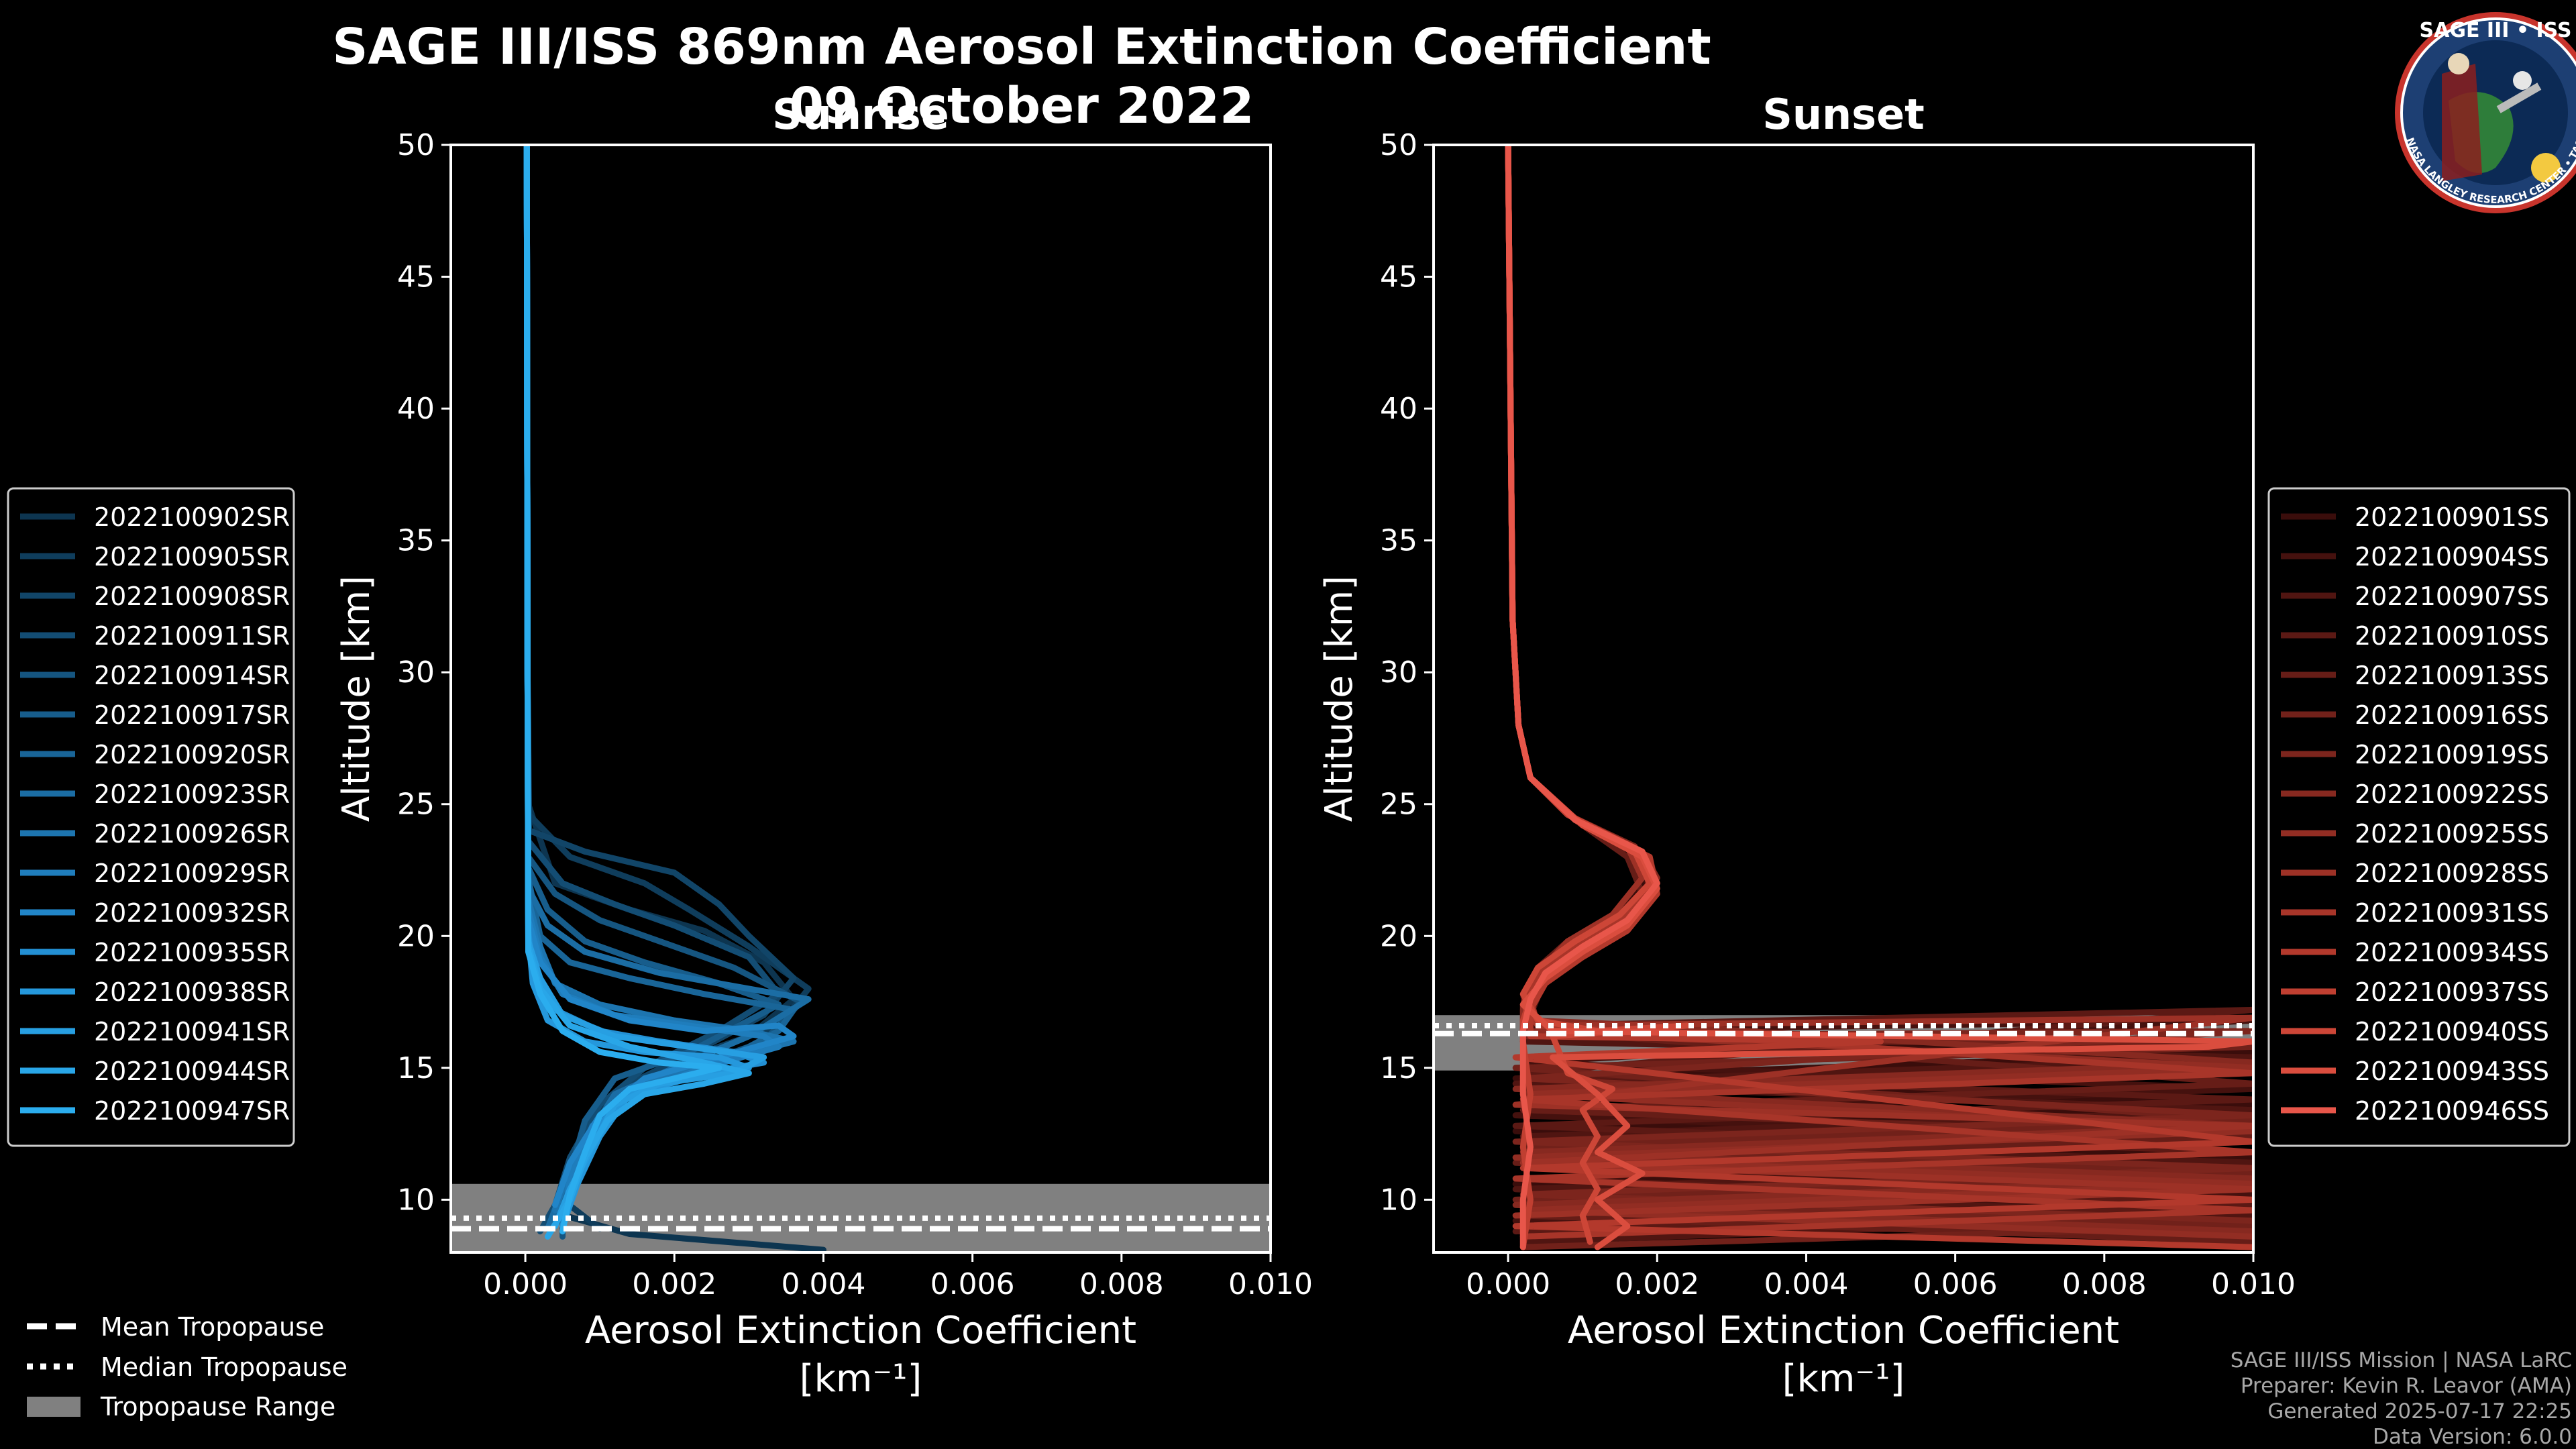 The image size is (2576, 1449). Describe the element at coordinates (1657, 1284) in the screenshot. I see `sunset-x-tick-label: 0.002` at that location.